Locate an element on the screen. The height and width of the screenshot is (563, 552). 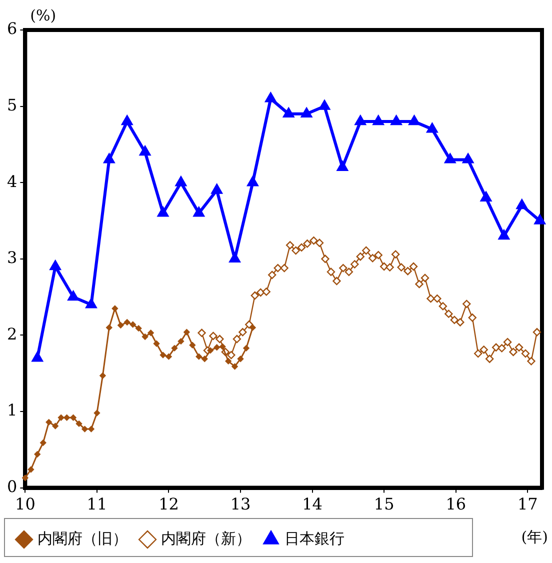
legend-label: 内閣府（旧） is located at coordinates (83, 538).